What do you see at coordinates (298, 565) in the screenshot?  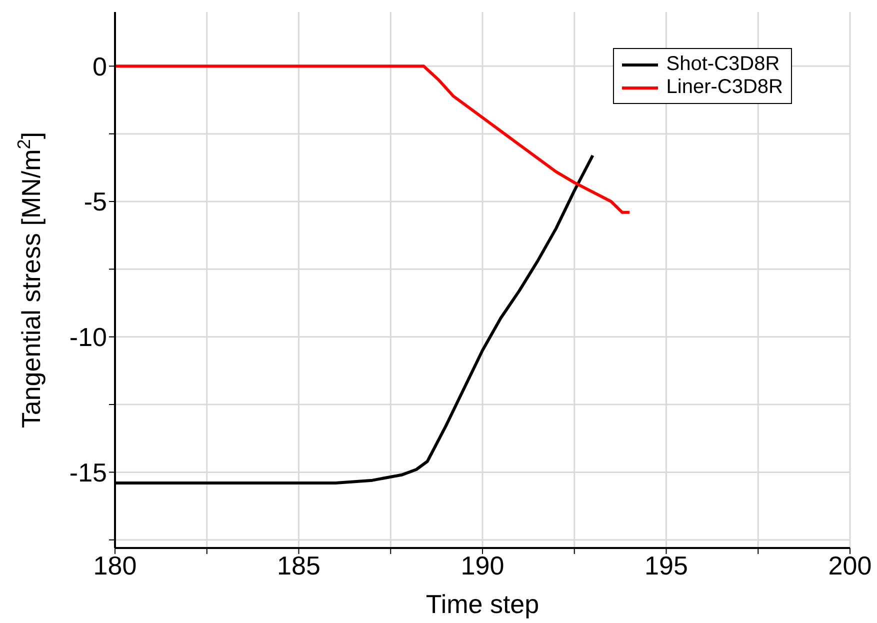 I see `x-tick-label: 185` at bounding box center [298, 565].